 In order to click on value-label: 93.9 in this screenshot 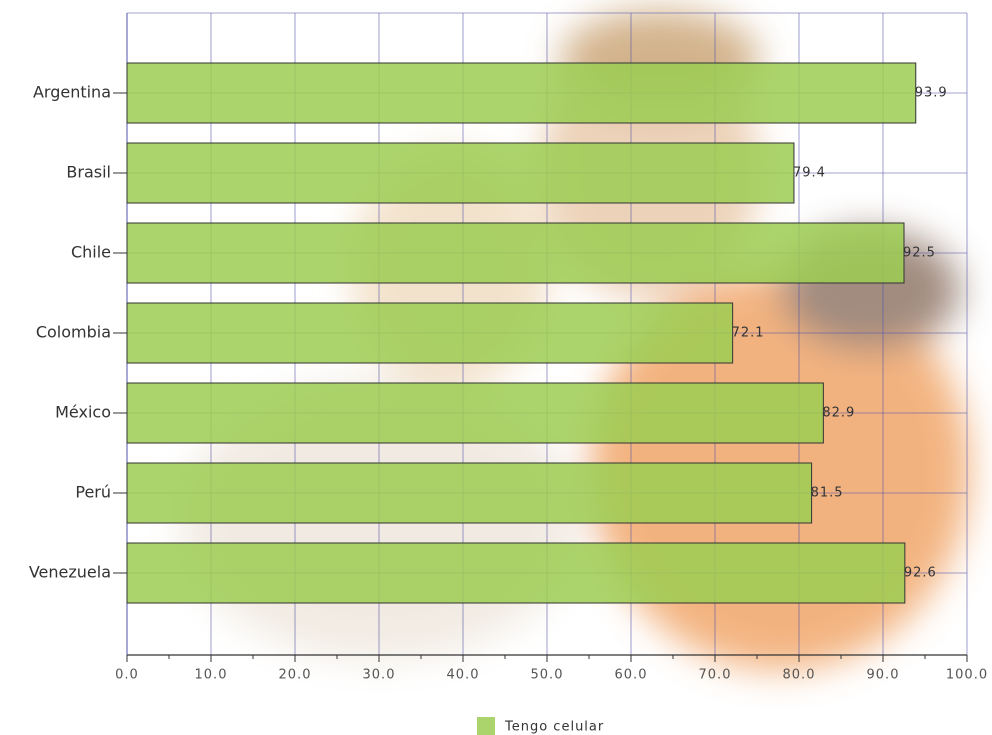, I will do `click(931, 93)`.